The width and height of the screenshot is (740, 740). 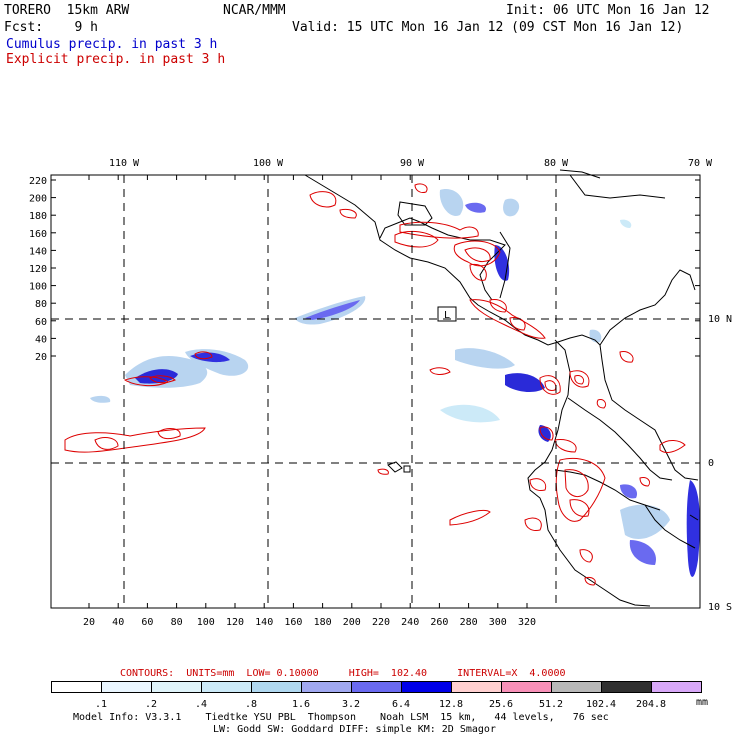 What do you see at coordinates (498, 622) in the screenshot?
I see `x-tick-label: 300` at bounding box center [498, 622].